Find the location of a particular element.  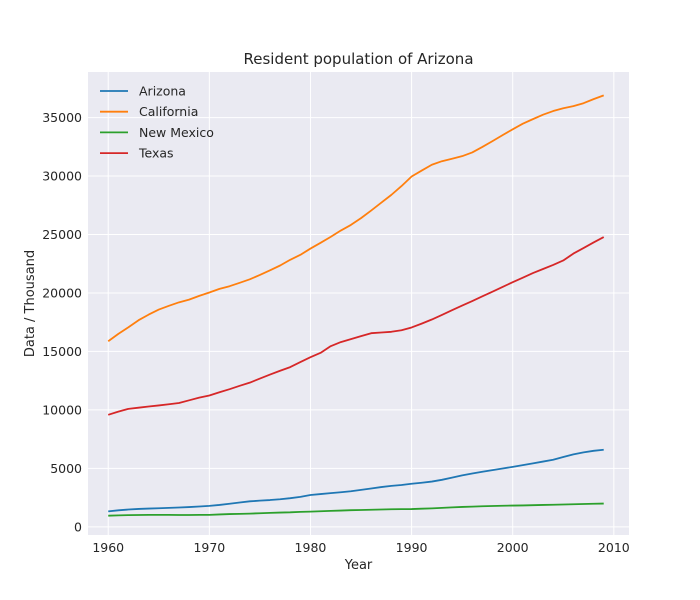

y-axis-label: Data / Thousand is located at coordinates (30, 303).